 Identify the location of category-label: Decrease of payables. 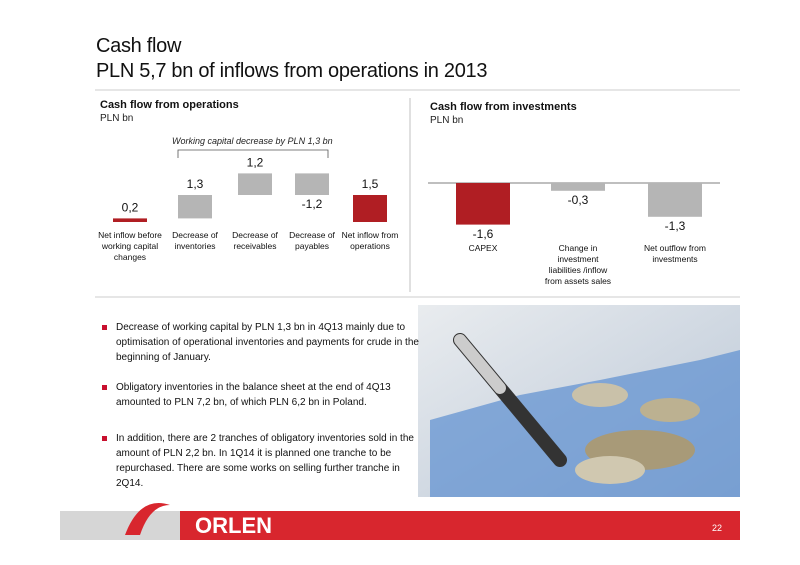
(312, 240).